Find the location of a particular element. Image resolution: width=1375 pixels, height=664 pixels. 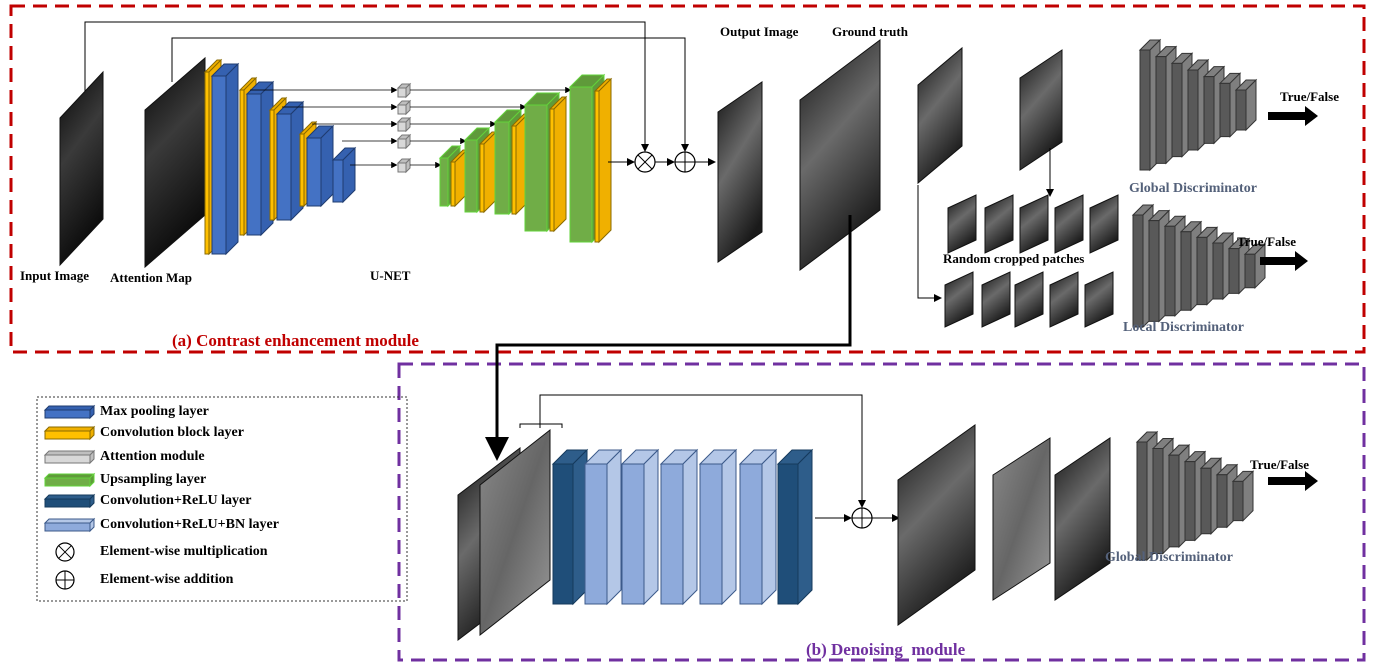

label: Attention Map is located at coordinates (151, 277).